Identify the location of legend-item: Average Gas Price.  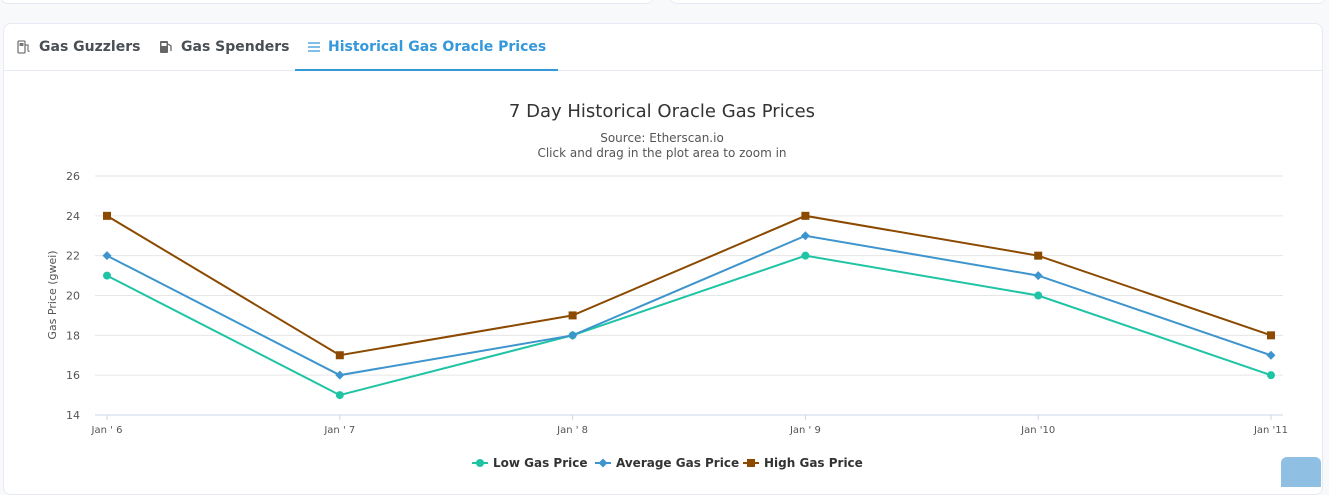
(667, 463).